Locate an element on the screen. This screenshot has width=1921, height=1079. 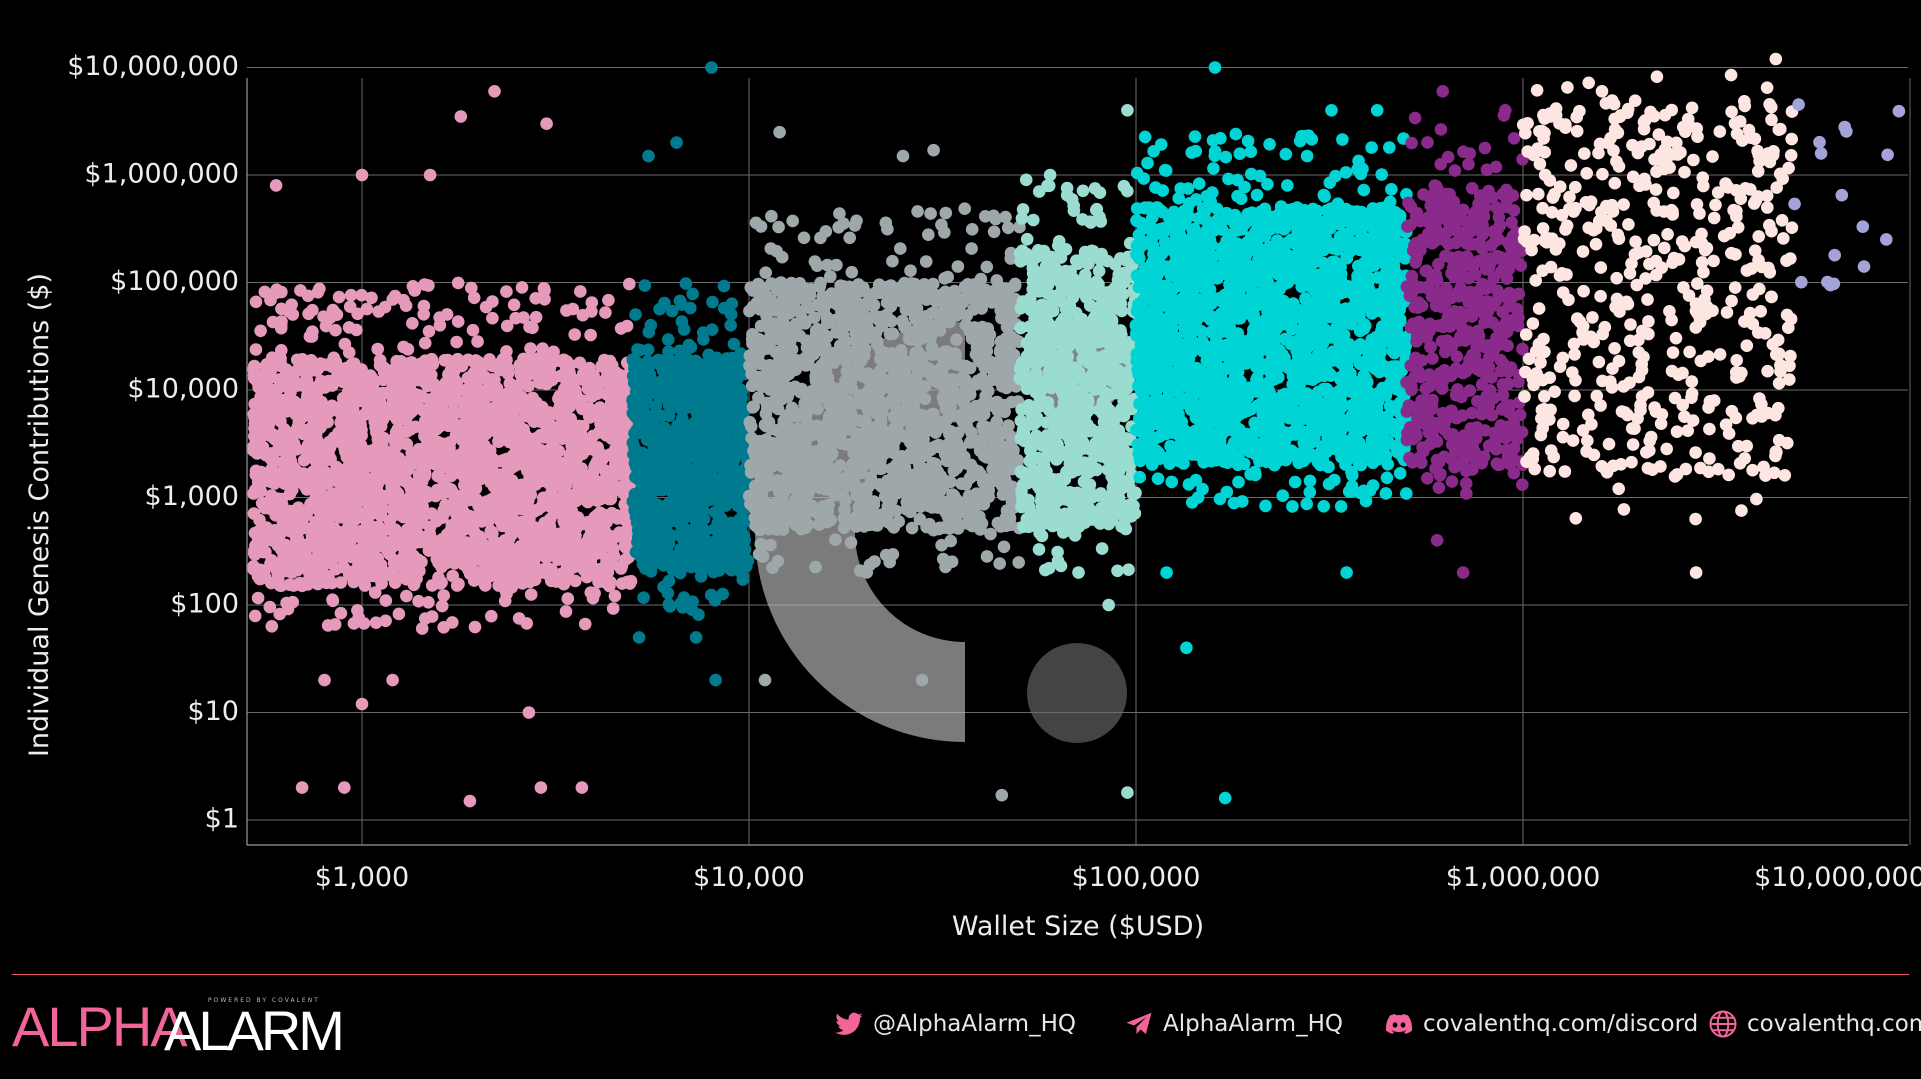
point-s0-1981 is located at coordinates (327, 509).